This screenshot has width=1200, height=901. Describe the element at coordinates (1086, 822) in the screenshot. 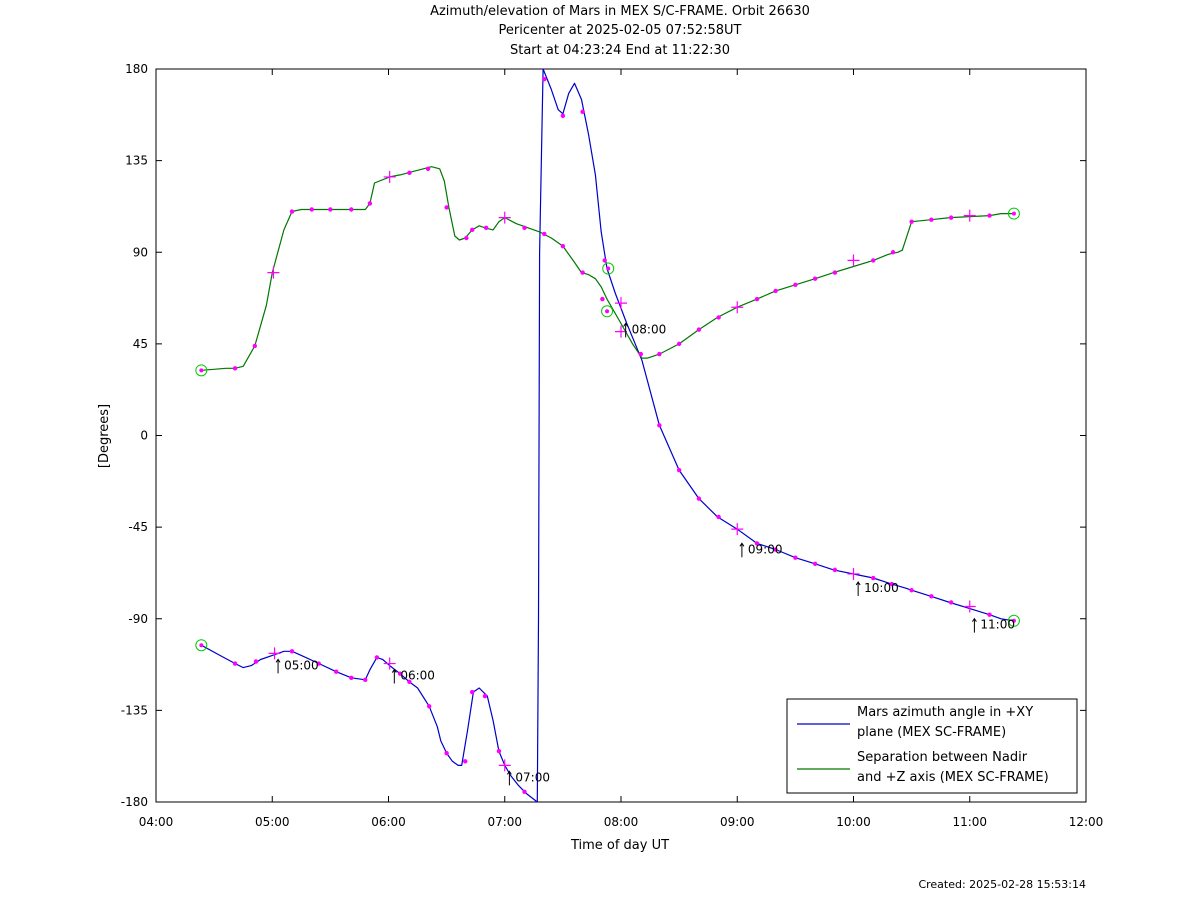

I see `x-tick-label: 12:00` at that location.